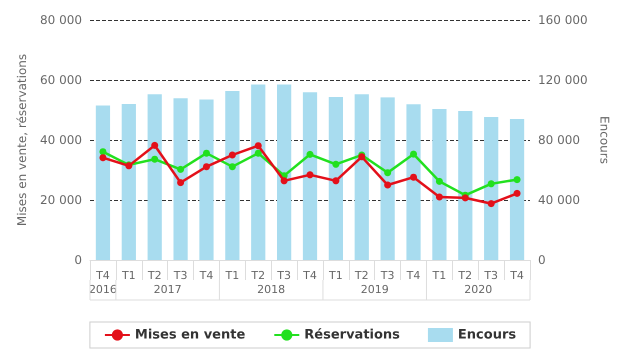 The image size is (620, 350). What do you see at coordinates (271, 289) in the screenshot?
I see `text: 2018` at bounding box center [271, 289].